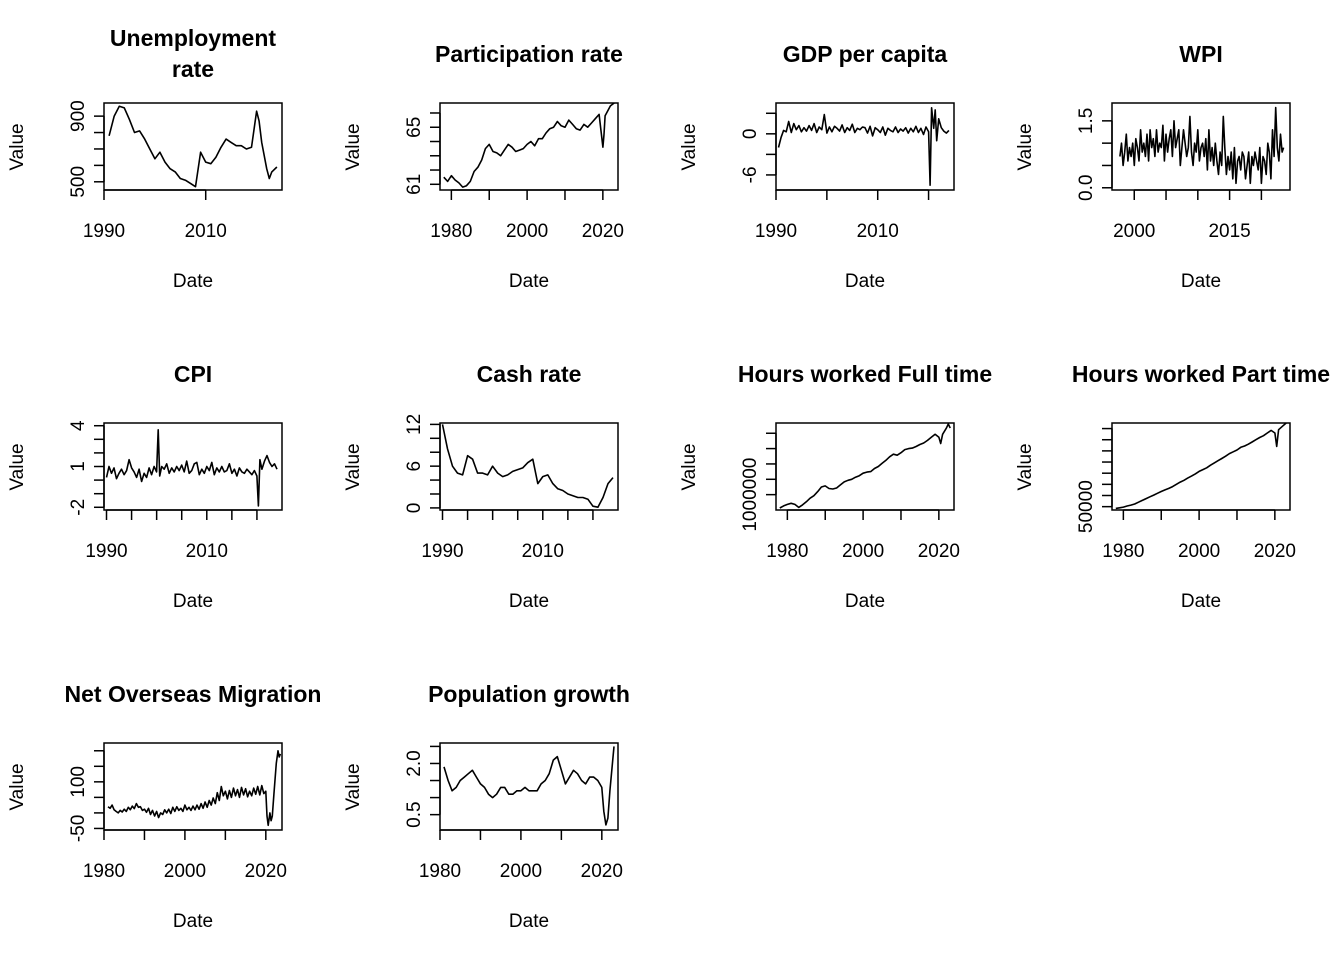 Image resolution: width=1344 pixels, height=960 pixels. I want to click on y-tick-label: 2.0, so click(414, 763).